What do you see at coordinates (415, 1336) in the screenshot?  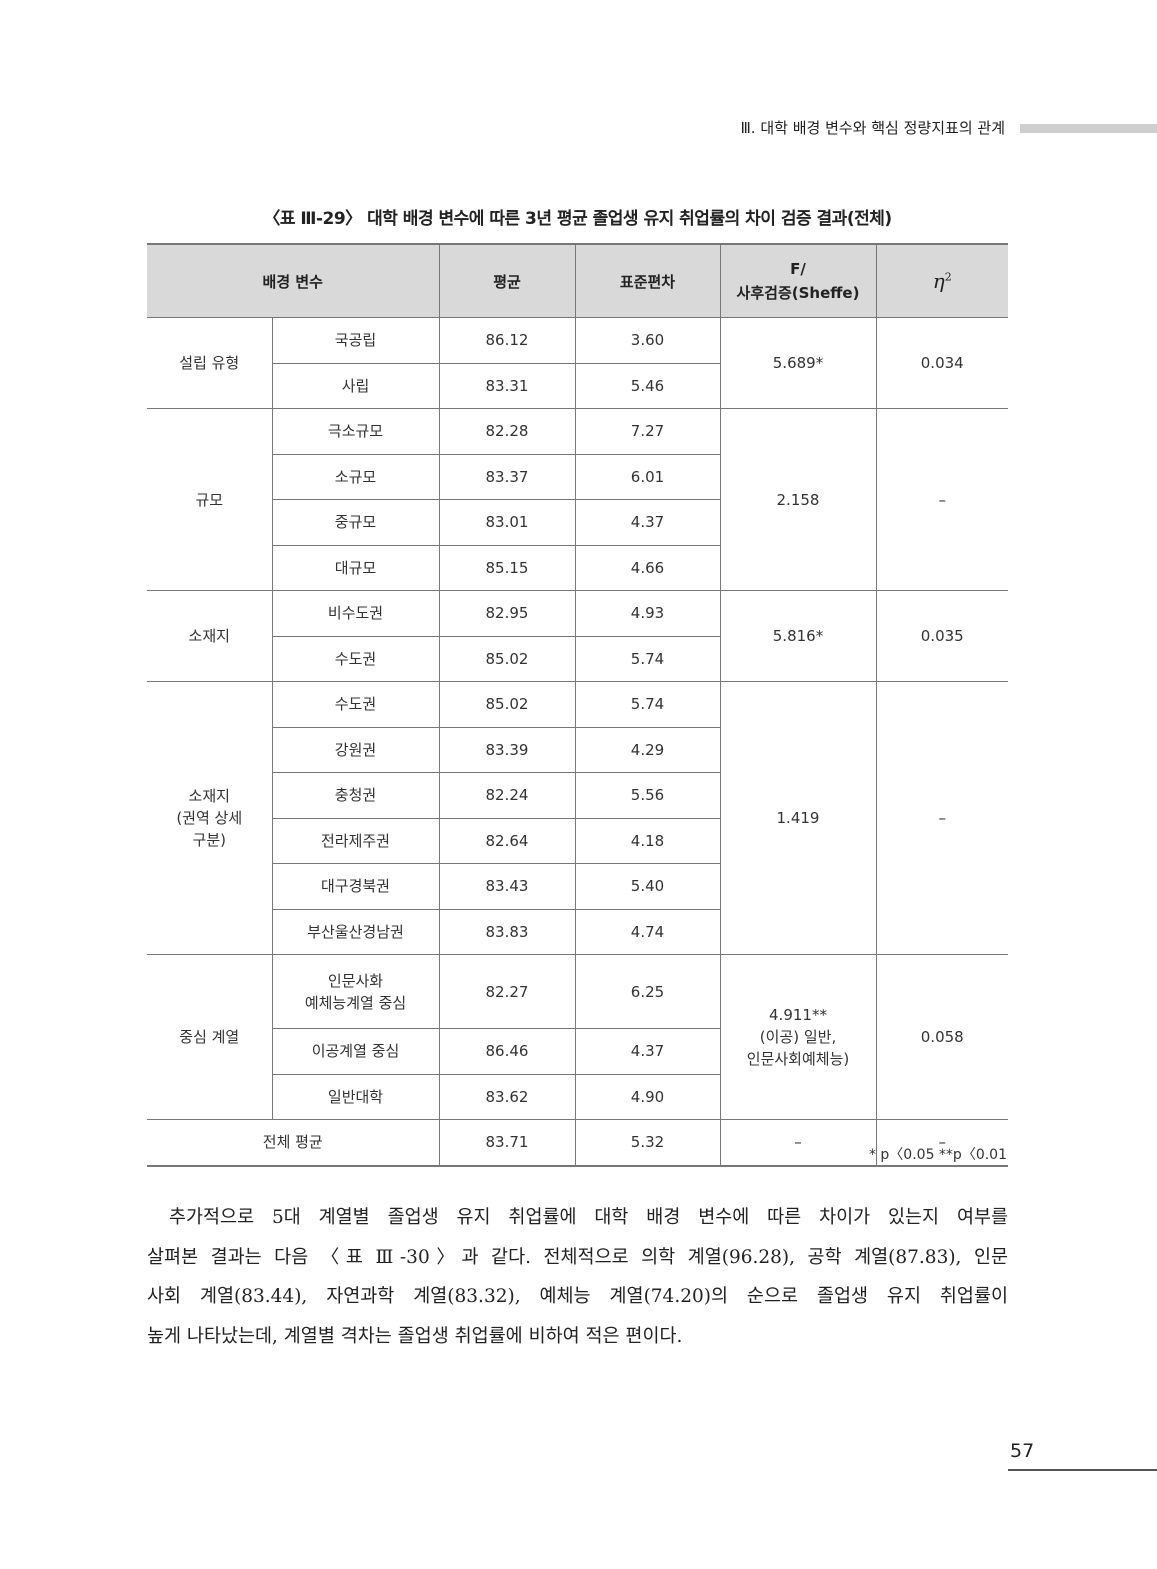 I see `paragraph-line: 높게 나타났는데, 계열별 격차는 졸업생 취업률에 비하여 적은 편이다.` at bounding box center [415, 1336].